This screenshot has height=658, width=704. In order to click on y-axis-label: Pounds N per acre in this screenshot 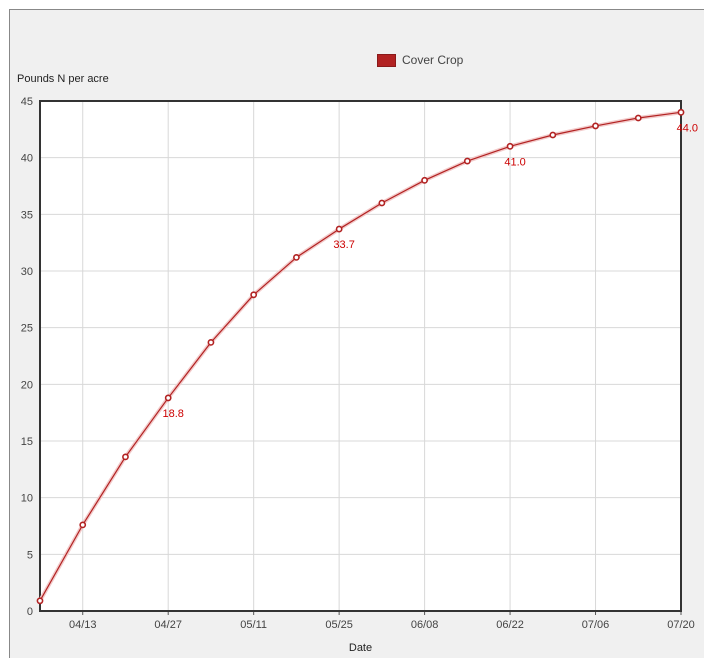, I will do `click(63, 79)`.